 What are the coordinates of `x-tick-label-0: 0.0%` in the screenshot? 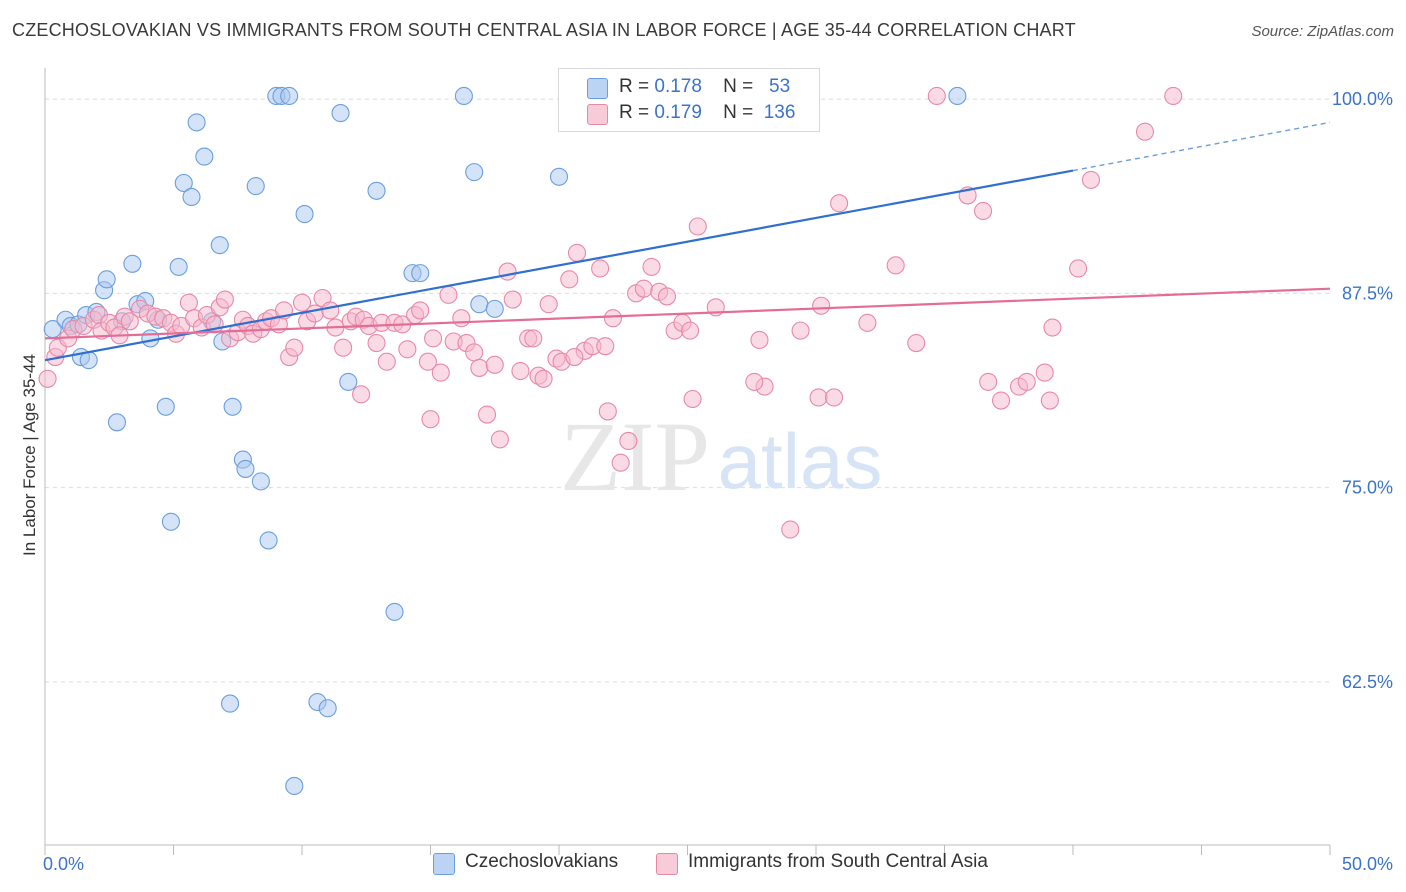 It's located at (63, 864).